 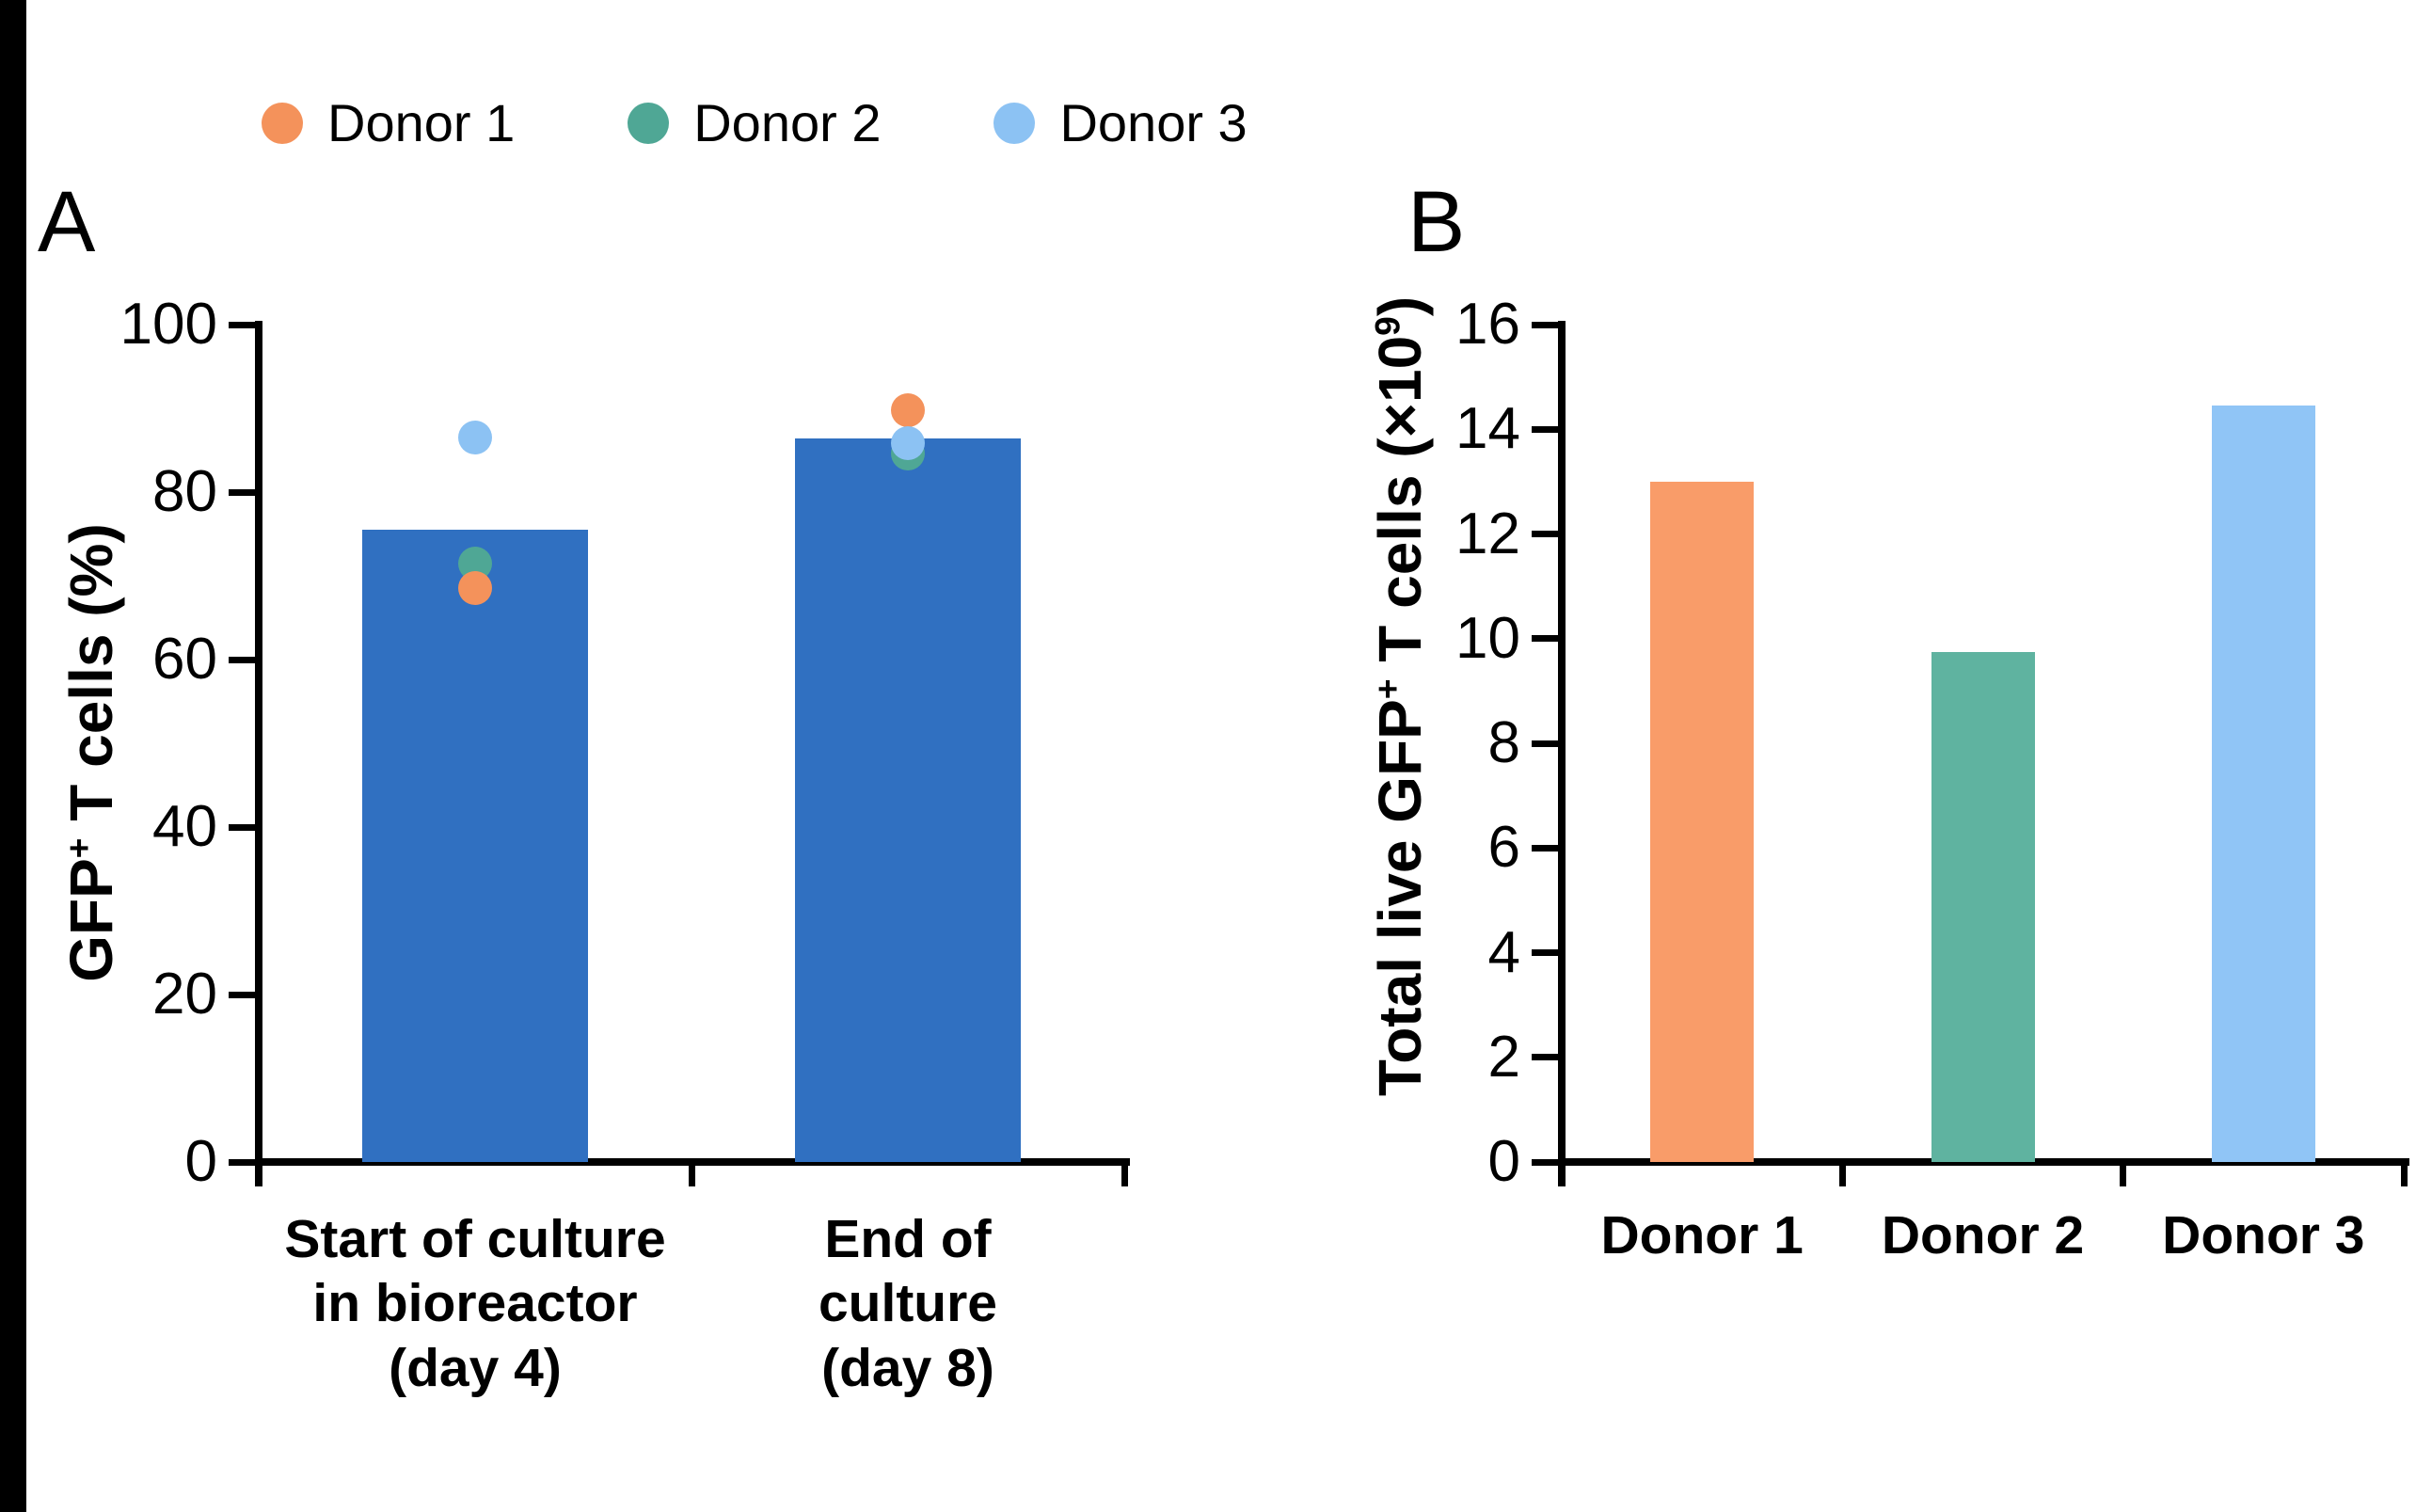 I want to click on y-axis-title: GFP+ T cells (%), so click(x=91, y=752).